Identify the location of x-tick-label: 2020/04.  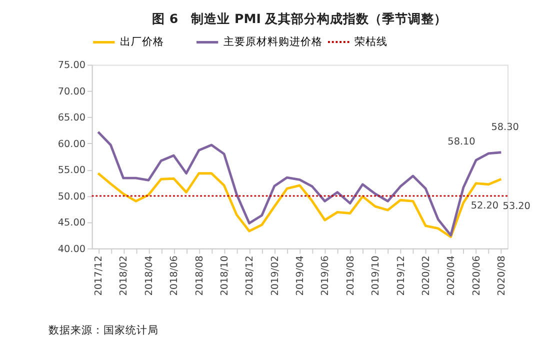
(452, 276).